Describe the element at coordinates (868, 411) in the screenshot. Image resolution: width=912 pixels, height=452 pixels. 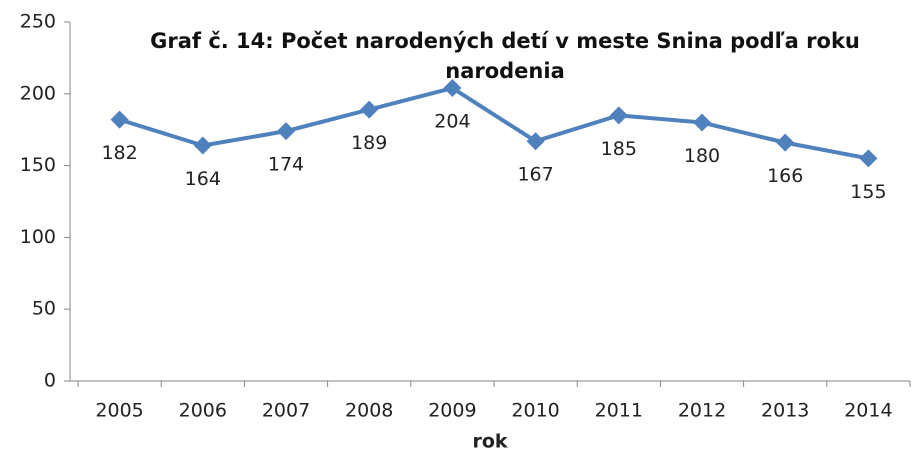
I see `x-tick-label: 2014` at that location.